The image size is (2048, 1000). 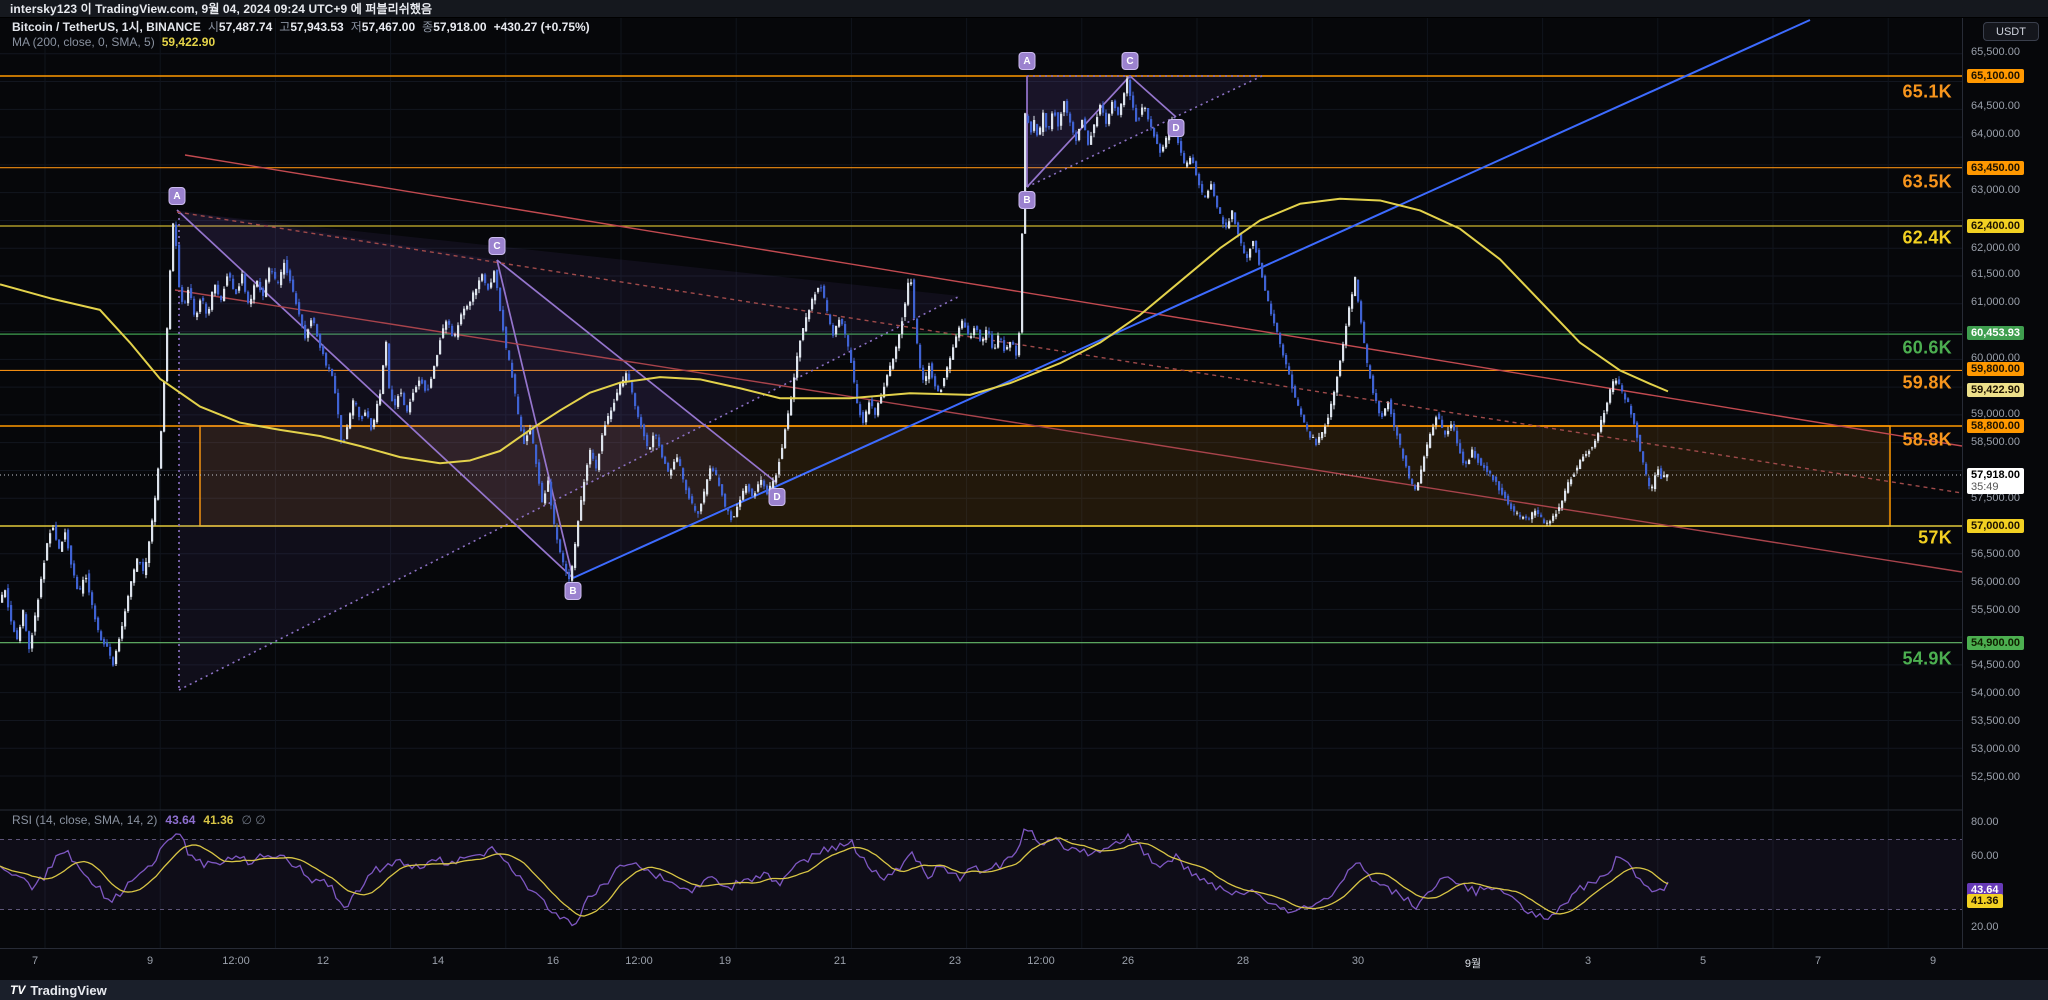 What do you see at coordinates (1995, 190) in the screenshot?
I see `price-tick: 63,000.00` at bounding box center [1995, 190].